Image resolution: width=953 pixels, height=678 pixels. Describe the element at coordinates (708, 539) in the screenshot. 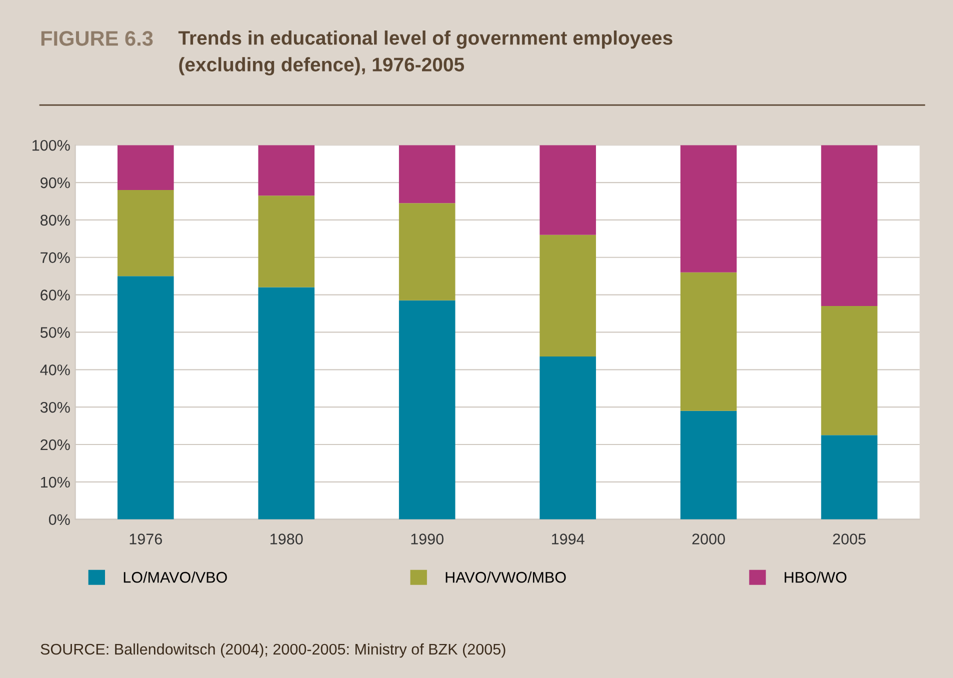

I see `x-tick-label: 2000` at that location.